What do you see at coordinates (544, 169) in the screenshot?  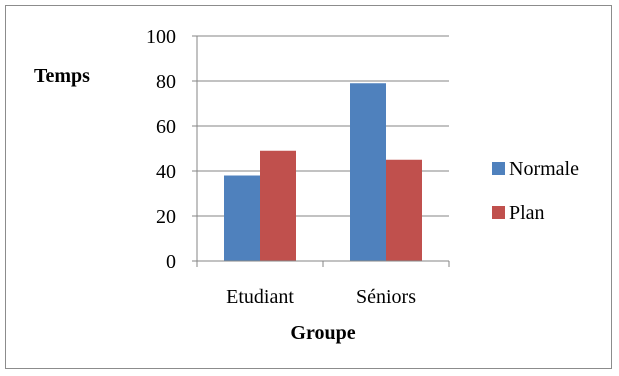 I see `legend-label-normale: Normale` at bounding box center [544, 169].